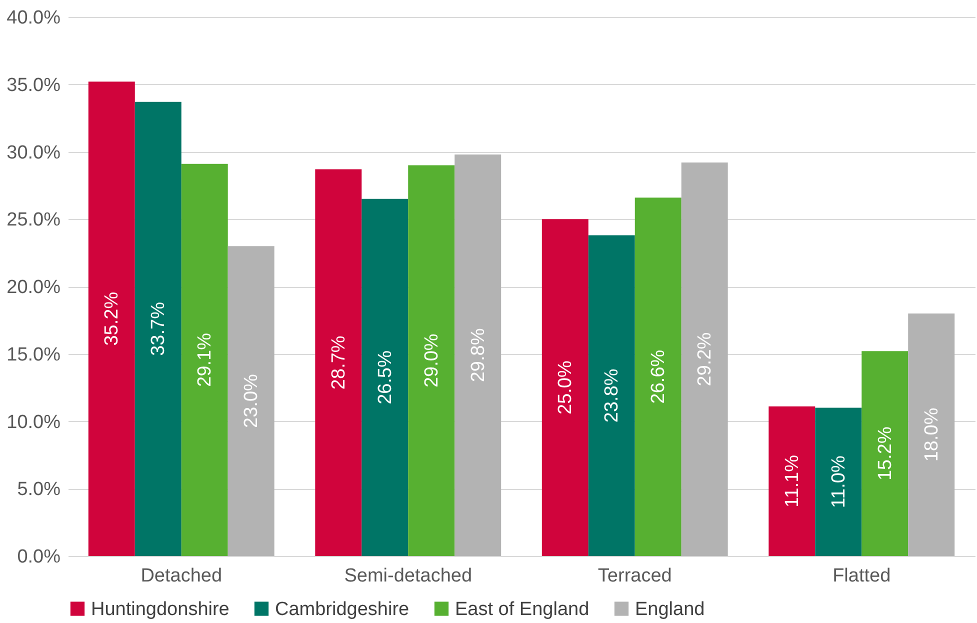  I want to click on data-label: 35.2%, so click(112, 319).